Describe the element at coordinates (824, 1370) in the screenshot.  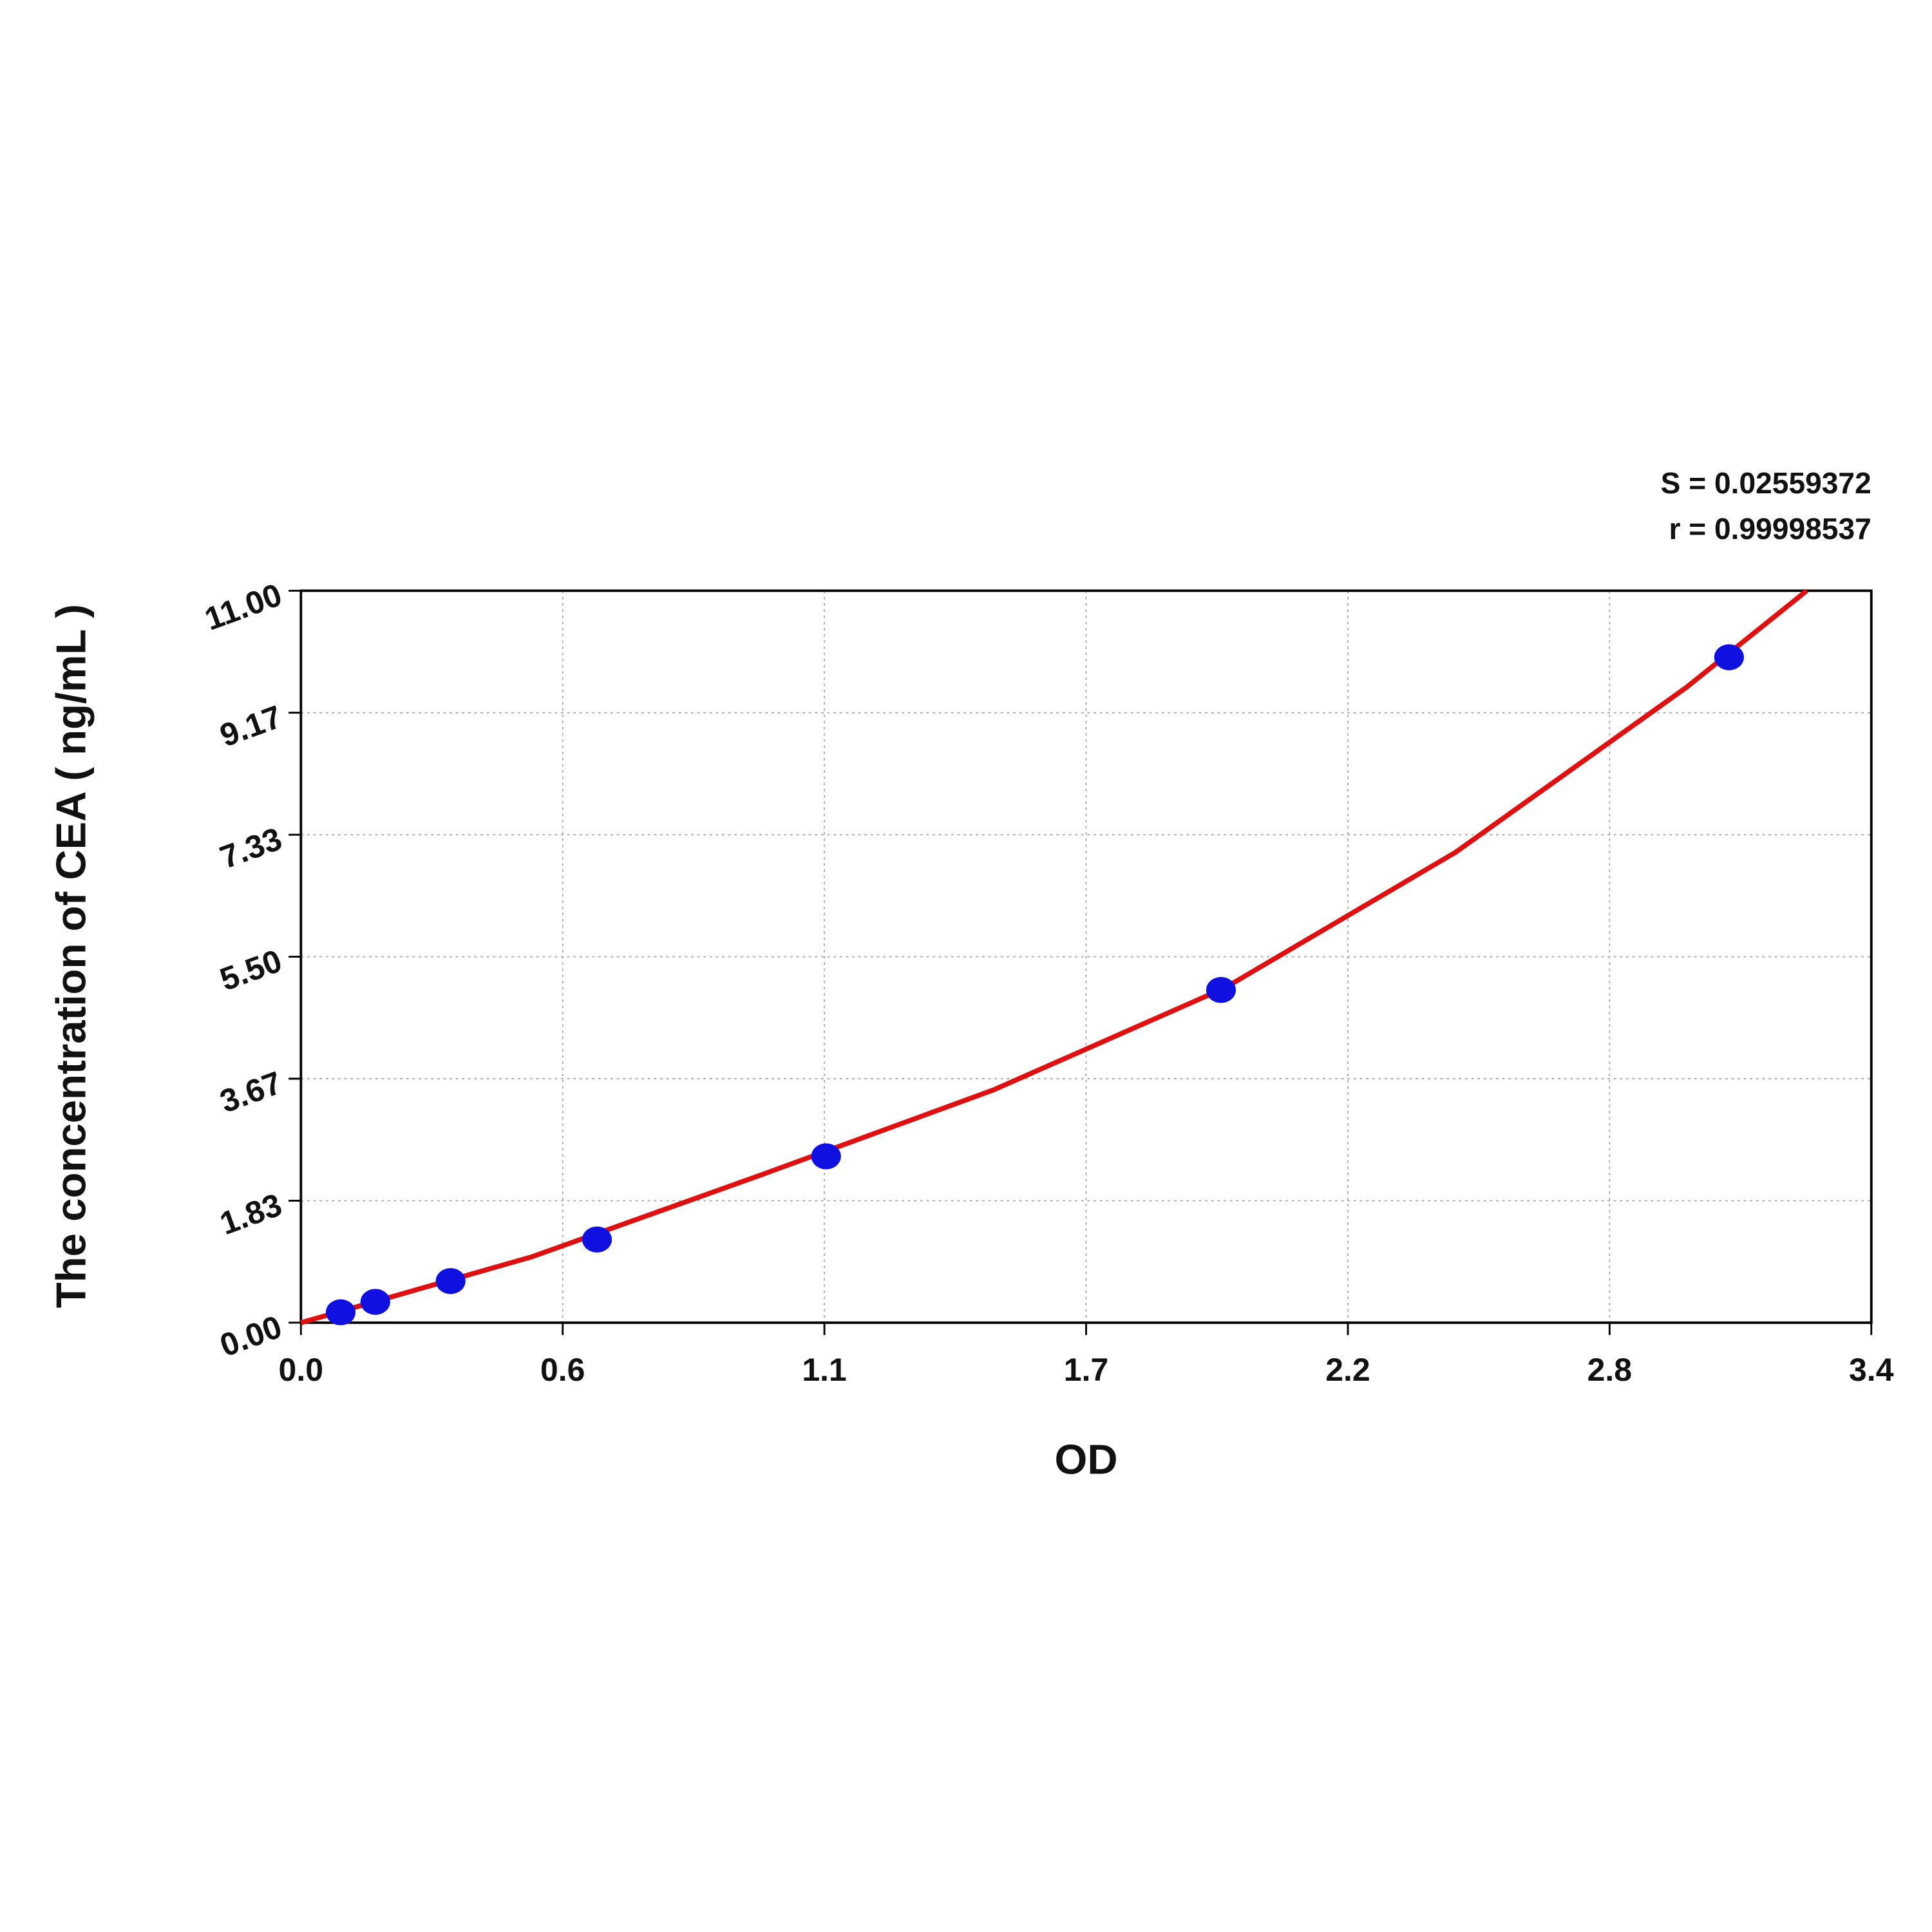
I see `x-tick-label: 1.1` at that location.